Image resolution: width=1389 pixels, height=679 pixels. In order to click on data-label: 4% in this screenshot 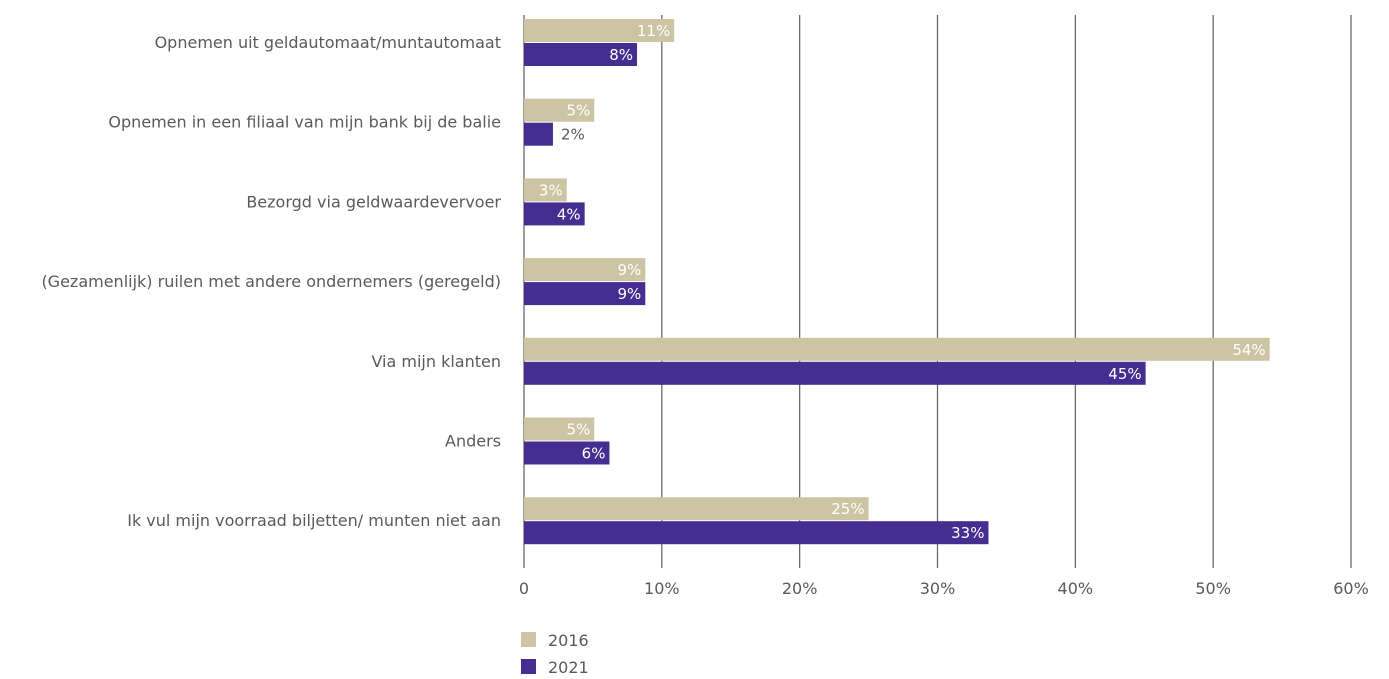, I will do `click(569, 214)`.